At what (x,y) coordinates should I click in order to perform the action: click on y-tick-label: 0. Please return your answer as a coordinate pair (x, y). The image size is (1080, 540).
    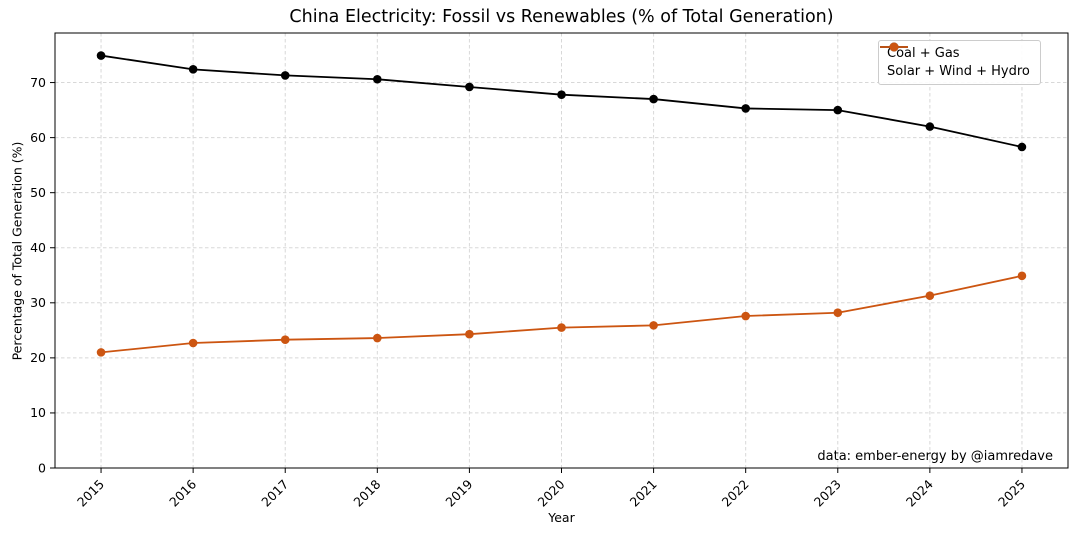
    Looking at the image, I should click on (42, 467).